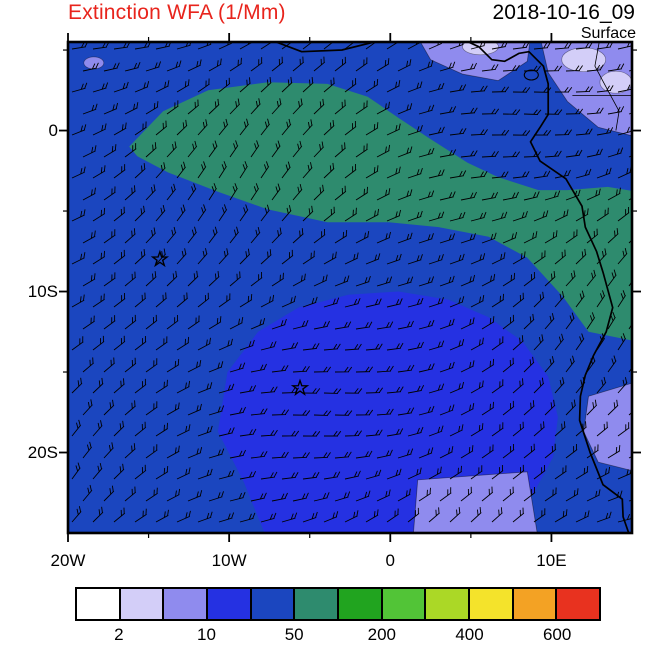 Image resolution: width=650 pixels, height=667 pixels. Describe the element at coordinates (475, 502) in the screenshot. I see `low-aerosol-patch-south` at that location.